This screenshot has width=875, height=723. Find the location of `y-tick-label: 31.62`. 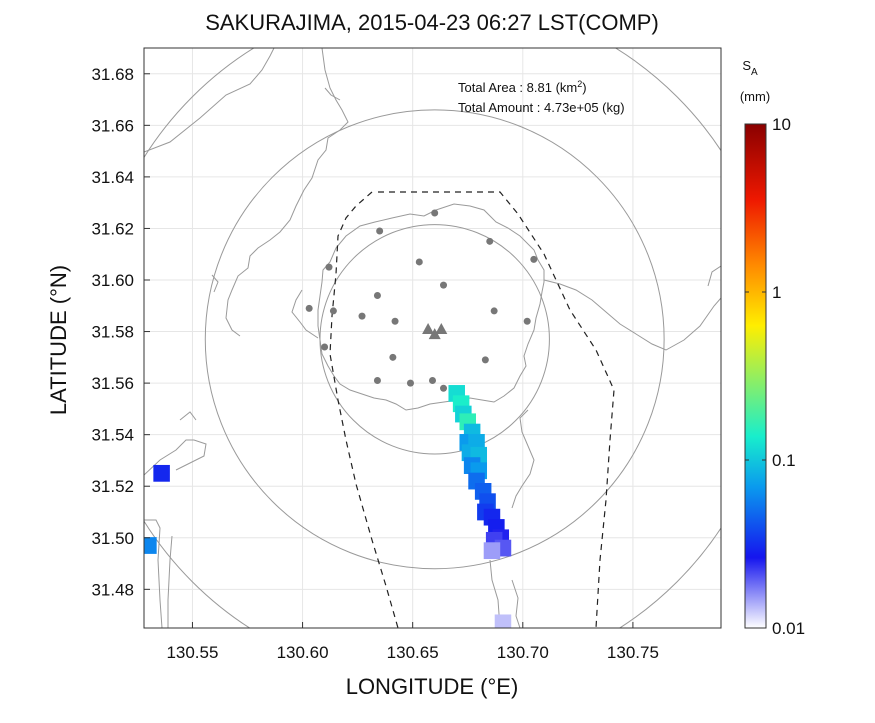

y-tick-label: 31.62 is located at coordinates (112, 228).